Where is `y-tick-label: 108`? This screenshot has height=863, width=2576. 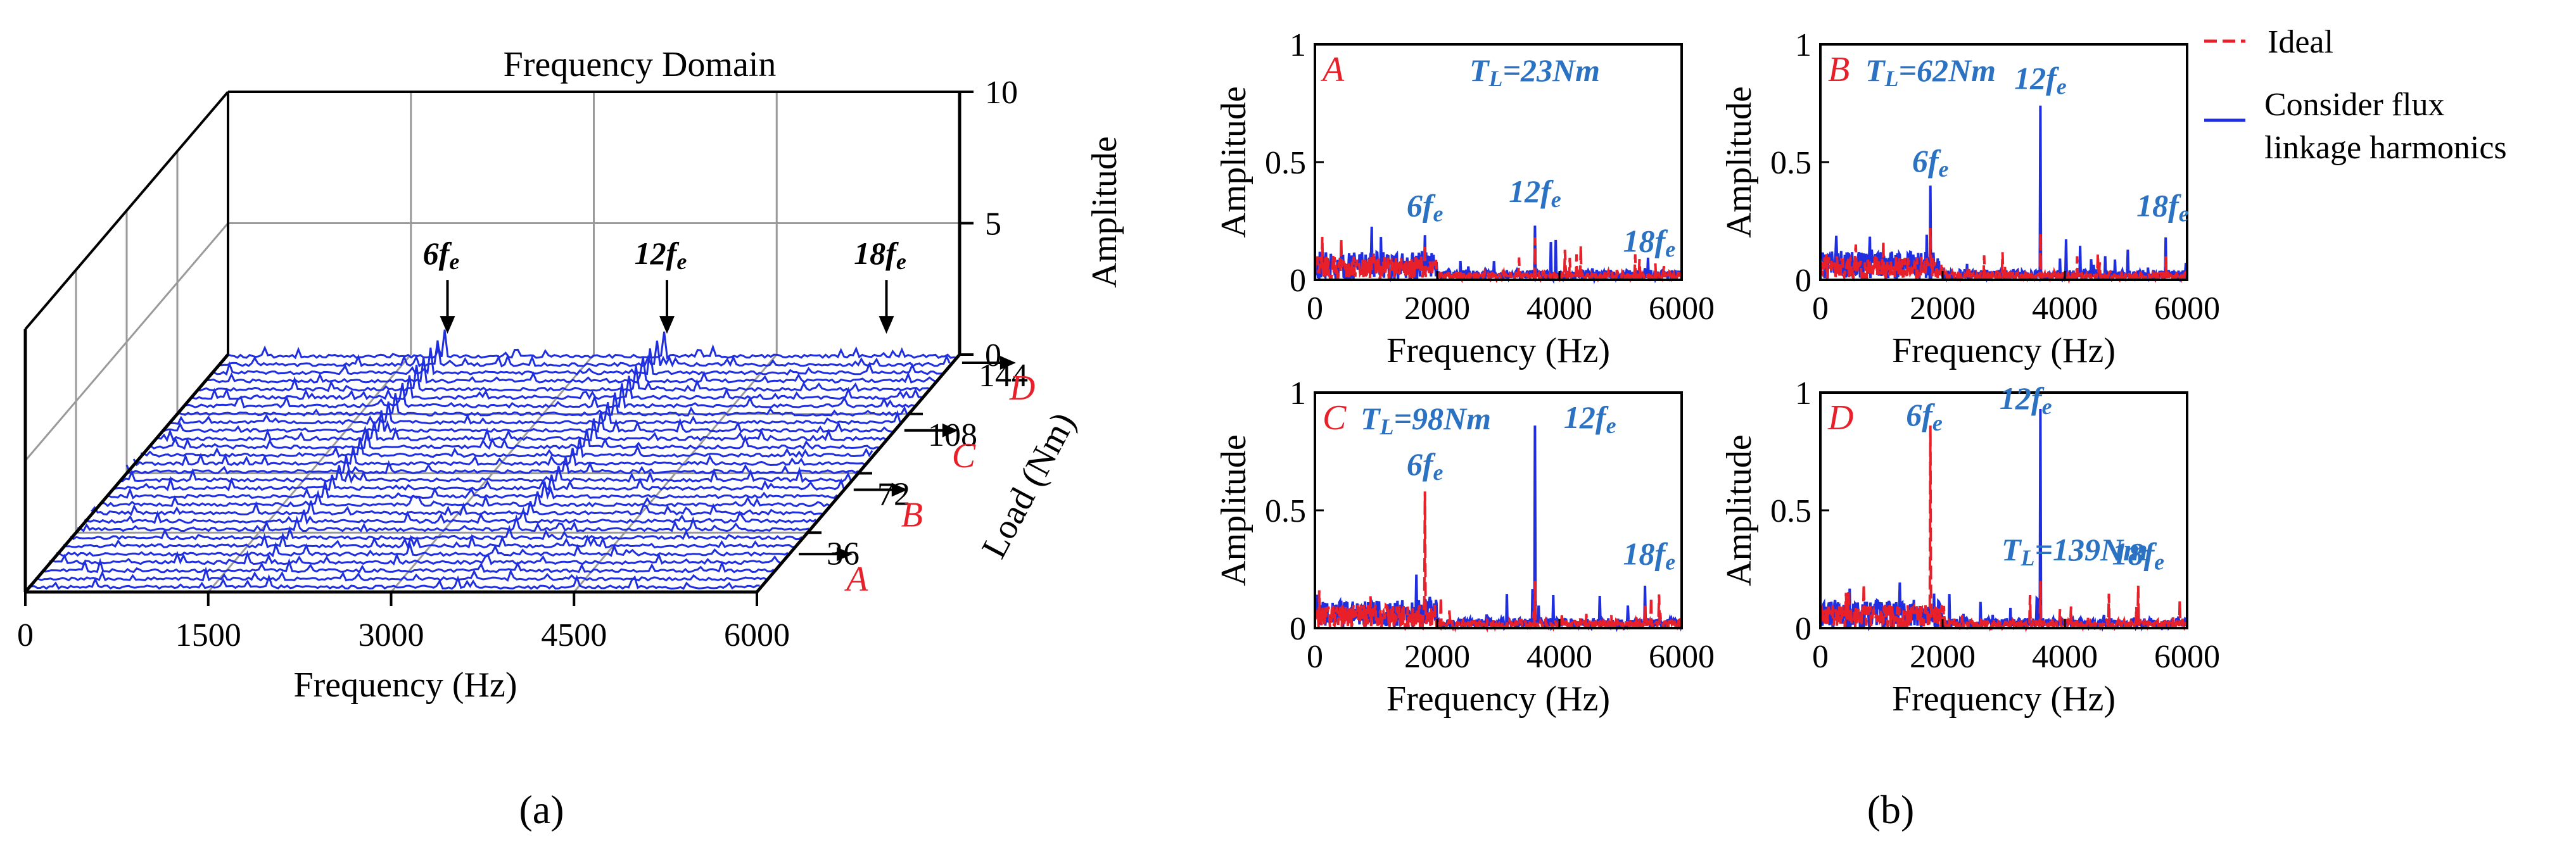 y-tick-label: 108 is located at coordinates (952, 435).